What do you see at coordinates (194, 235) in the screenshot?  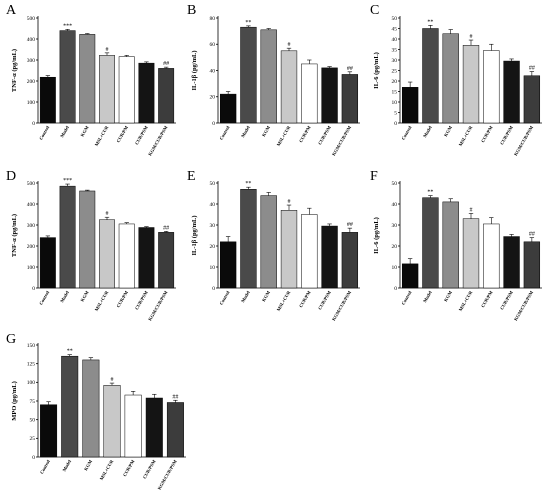 I see `y-axis-title: IL-1β (pg/mL)` at bounding box center [194, 235].